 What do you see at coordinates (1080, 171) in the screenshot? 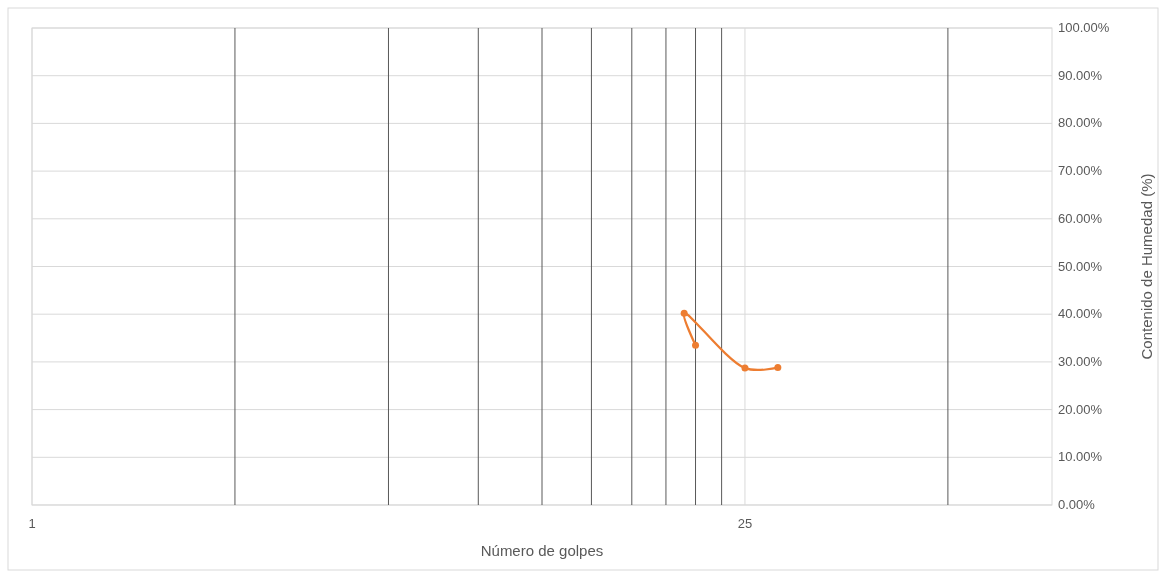
I see `y-tick-label: 70.00%` at bounding box center [1080, 171].